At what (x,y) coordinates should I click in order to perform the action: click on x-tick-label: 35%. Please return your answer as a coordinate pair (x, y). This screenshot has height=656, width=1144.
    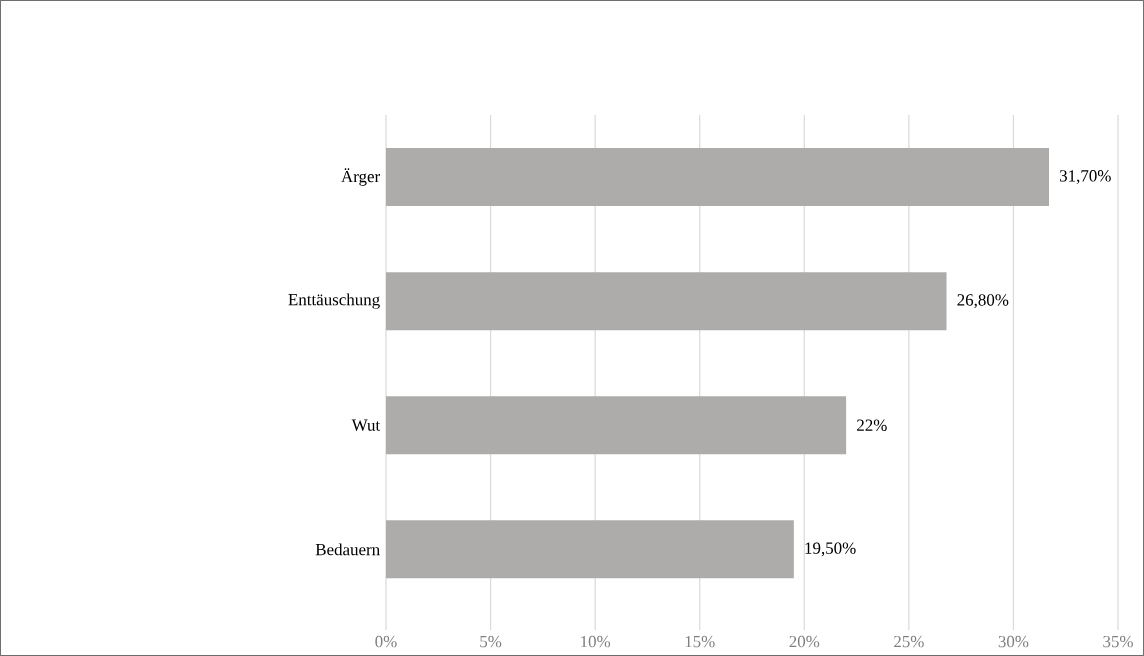
    Looking at the image, I should click on (1118, 641).